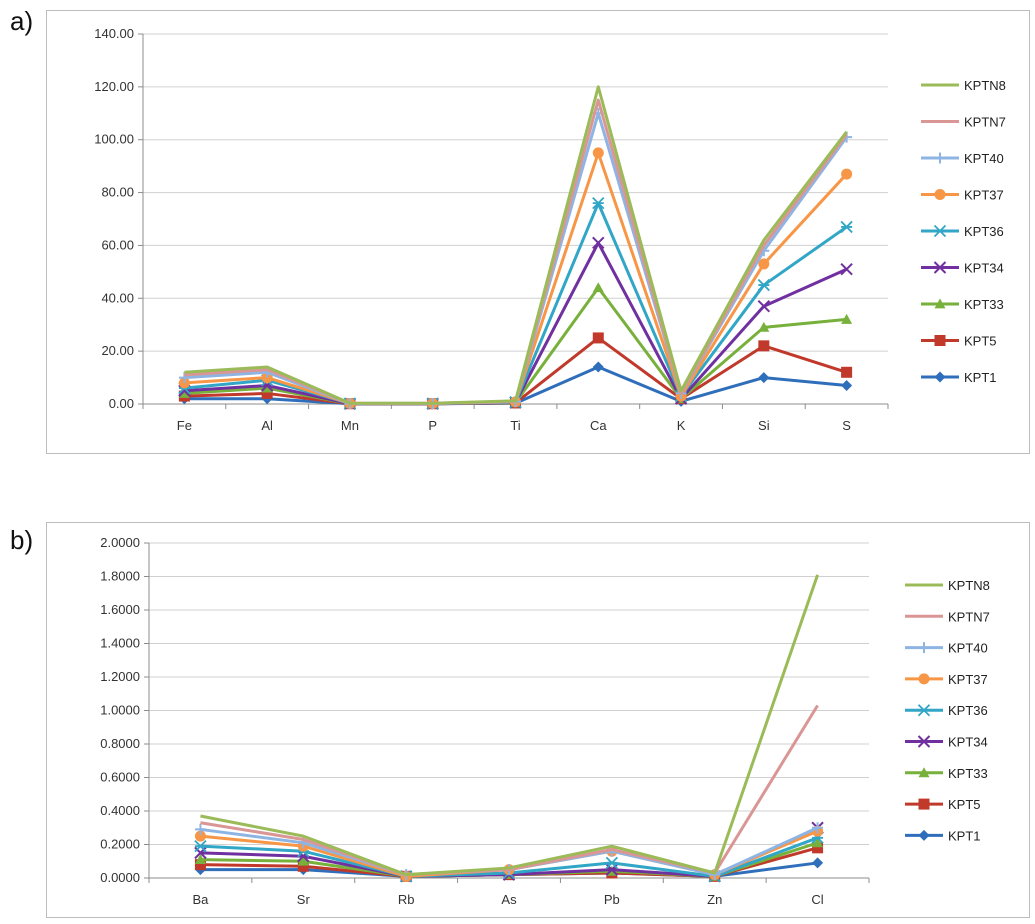 This screenshot has width=1035, height=924. Describe the element at coordinates (184, 425) in the screenshot. I see `x-tick-label-fe: Fe` at that location.